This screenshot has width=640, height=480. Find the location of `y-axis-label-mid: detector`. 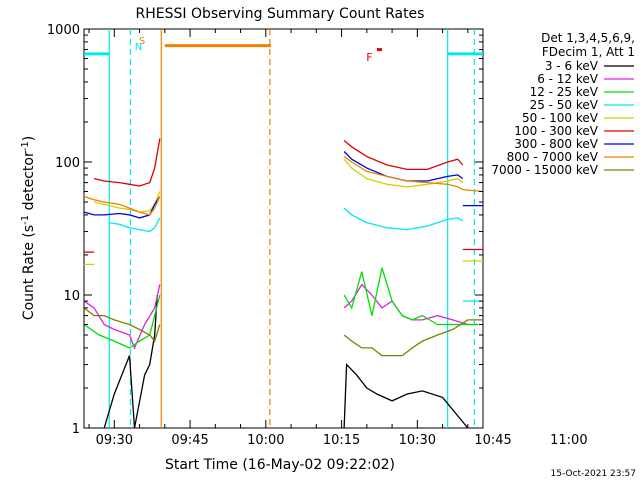

y-axis-label-mid: detector is located at coordinates (29, 183).